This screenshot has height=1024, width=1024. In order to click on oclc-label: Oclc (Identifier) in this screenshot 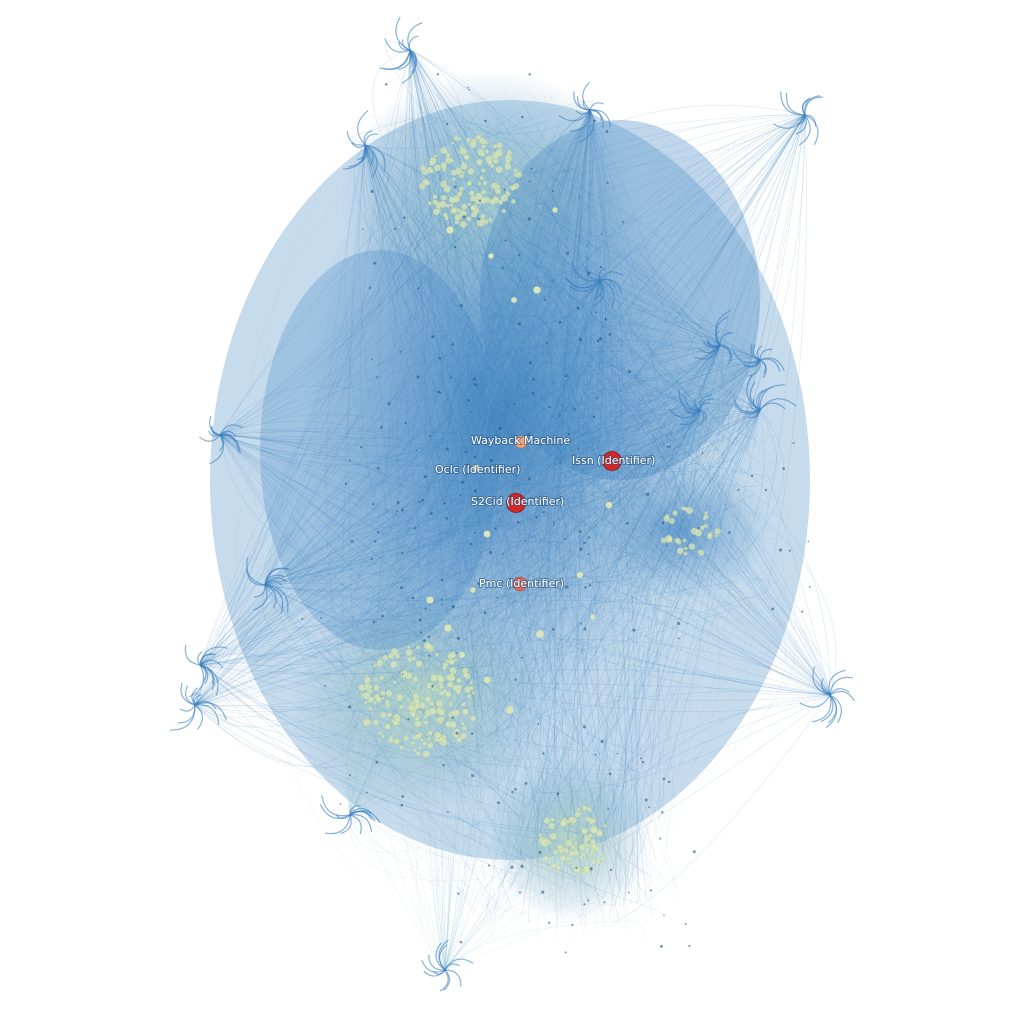, I will do `click(477, 469)`.